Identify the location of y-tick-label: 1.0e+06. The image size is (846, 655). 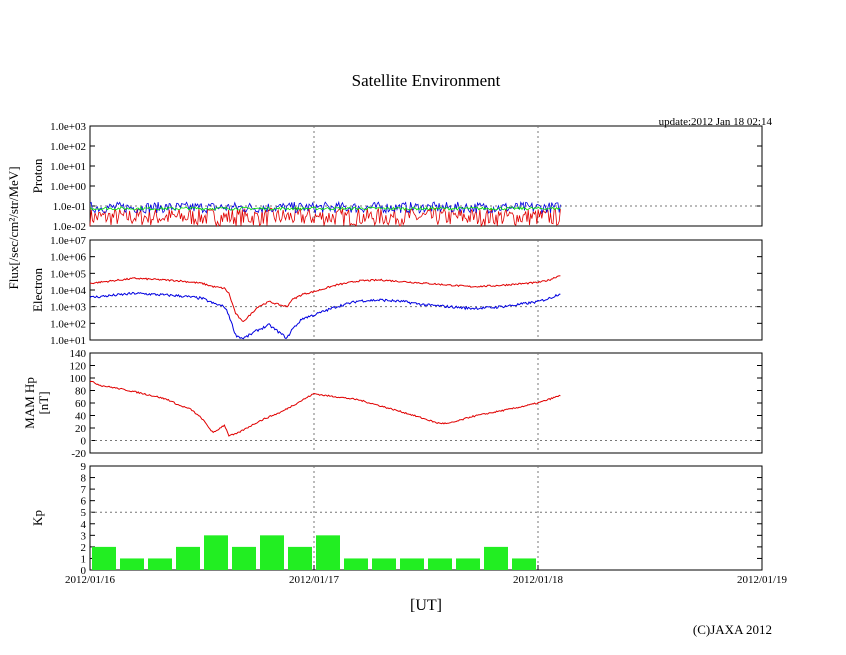
(68, 258).